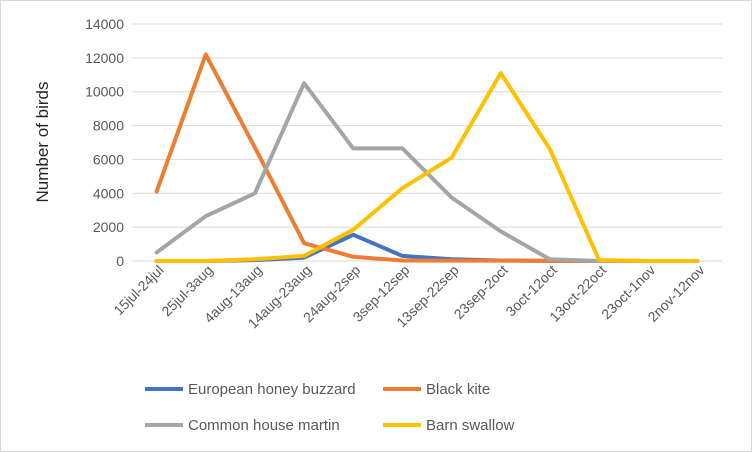 This screenshot has width=752, height=453. What do you see at coordinates (120, 261) in the screenshot?
I see `y-tick-label: 0` at bounding box center [120, 261].